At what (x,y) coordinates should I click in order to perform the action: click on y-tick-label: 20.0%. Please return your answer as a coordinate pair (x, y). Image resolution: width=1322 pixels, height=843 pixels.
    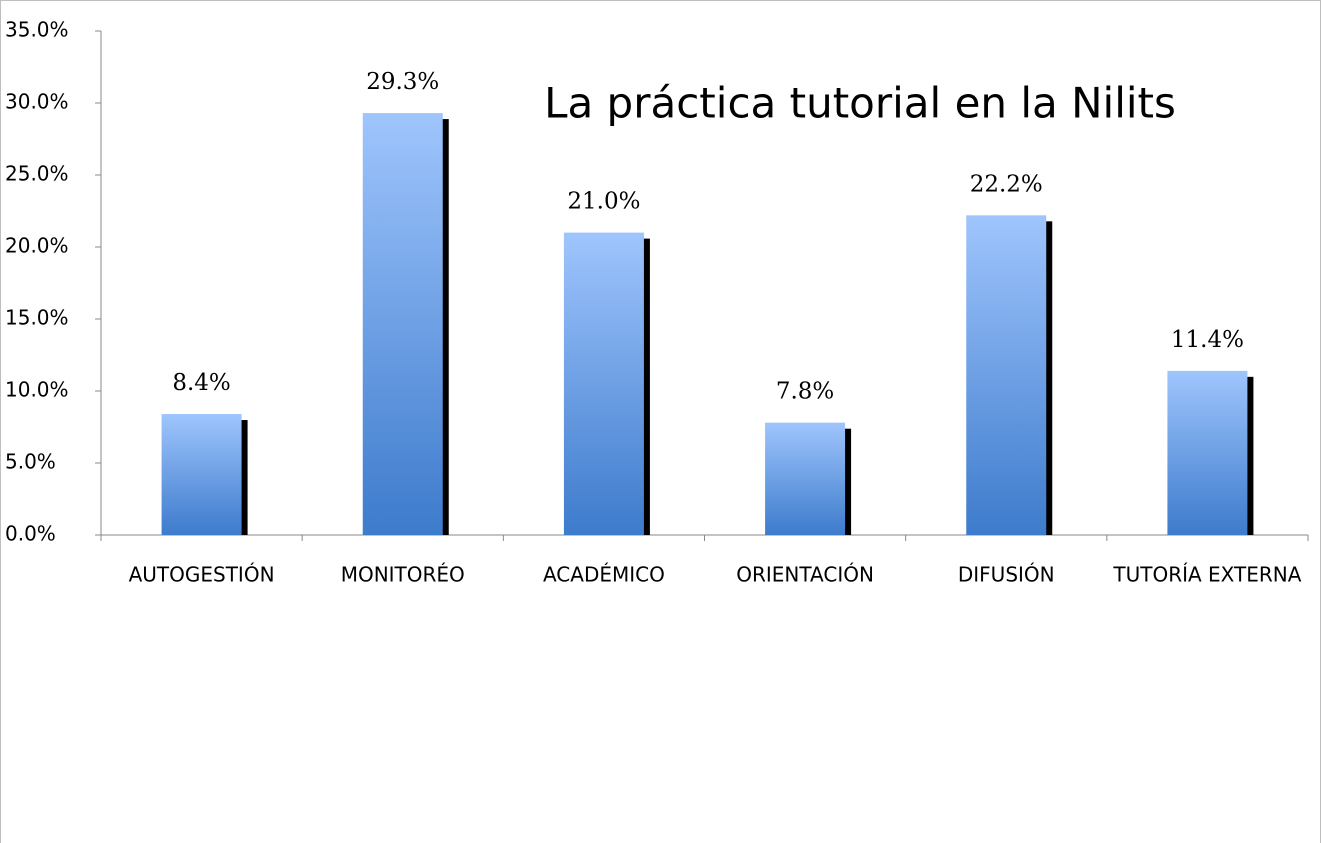
    Looking at the image, I should click on (37, 246).